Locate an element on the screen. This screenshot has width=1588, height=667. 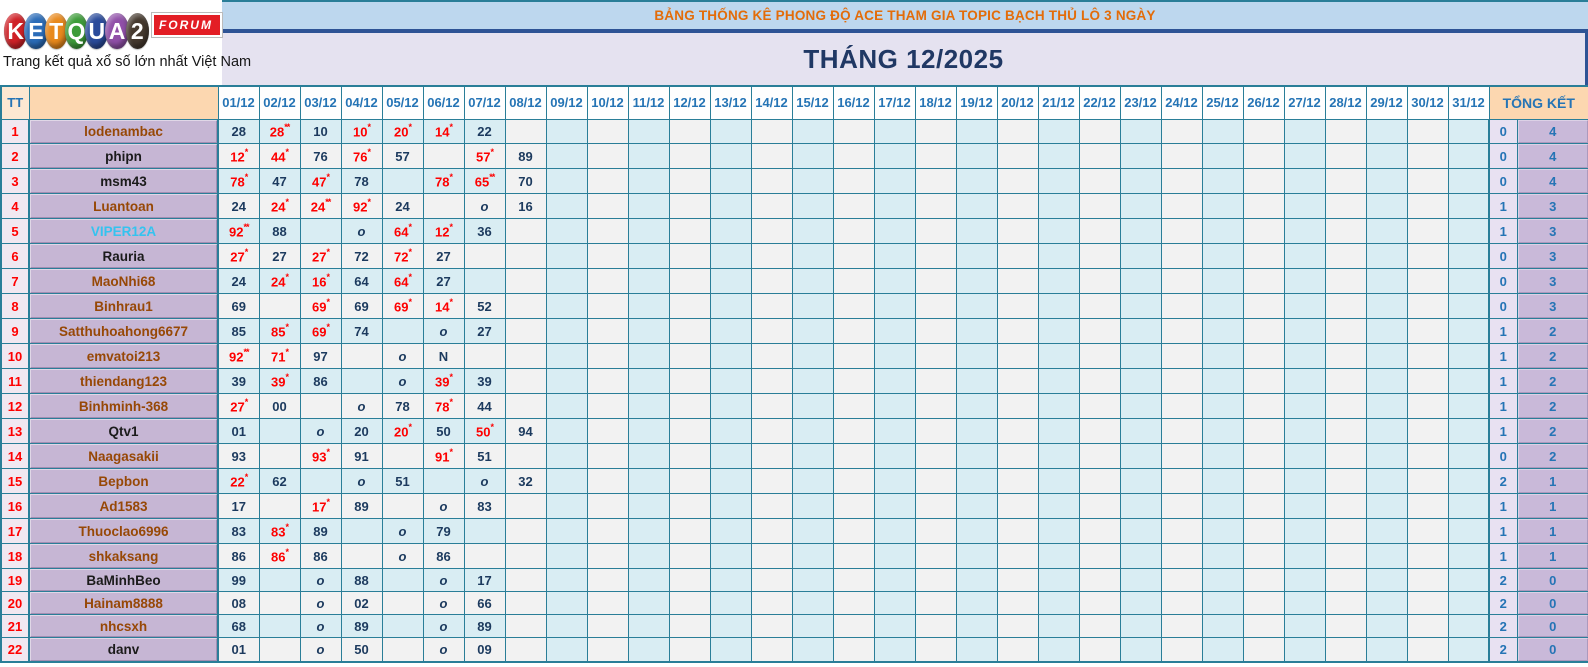
date-header: 14/12 is located at coordinates (771, 102).